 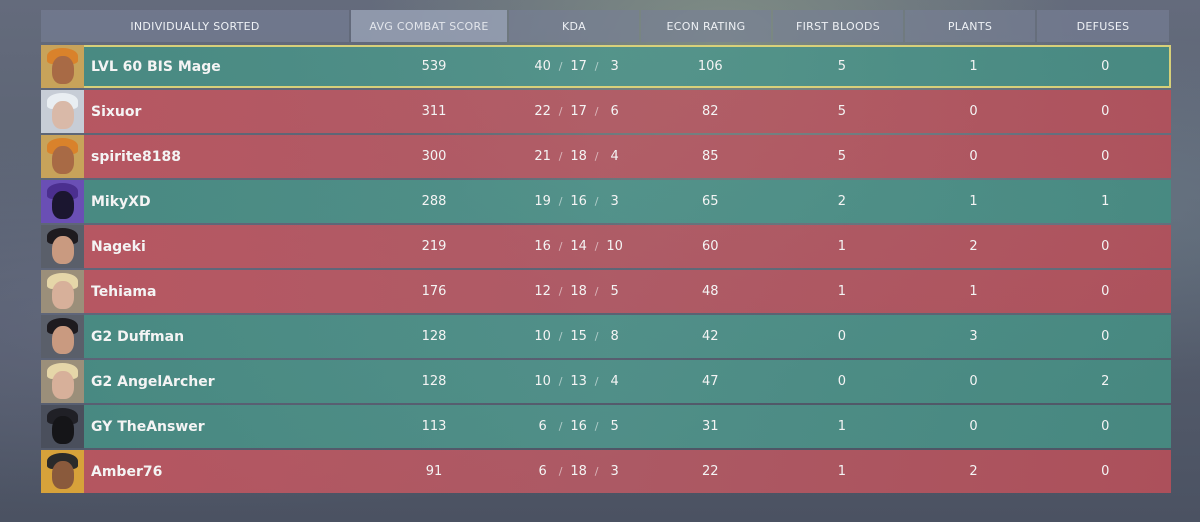 What do you see at coordinates (118, 246) in the screenshot?
I see `player-name: Nageki` at bounding box center [118, 246].